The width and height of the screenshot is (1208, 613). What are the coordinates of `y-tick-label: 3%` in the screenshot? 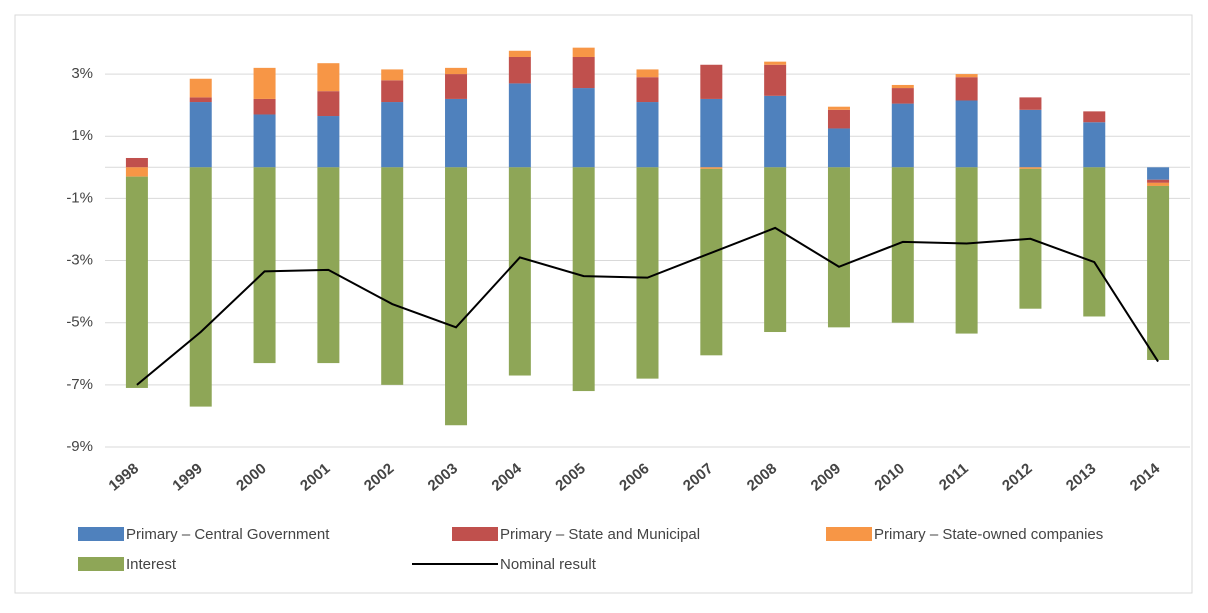 It's located at (82, 73).